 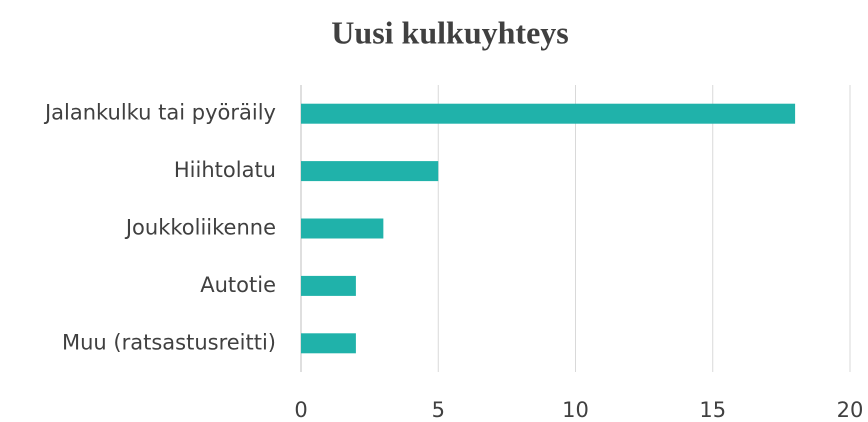 What do you see at coordinates (850, 410) in the screenshot?
I see `x-tick-label: 20` at bounding box center [850, 410].